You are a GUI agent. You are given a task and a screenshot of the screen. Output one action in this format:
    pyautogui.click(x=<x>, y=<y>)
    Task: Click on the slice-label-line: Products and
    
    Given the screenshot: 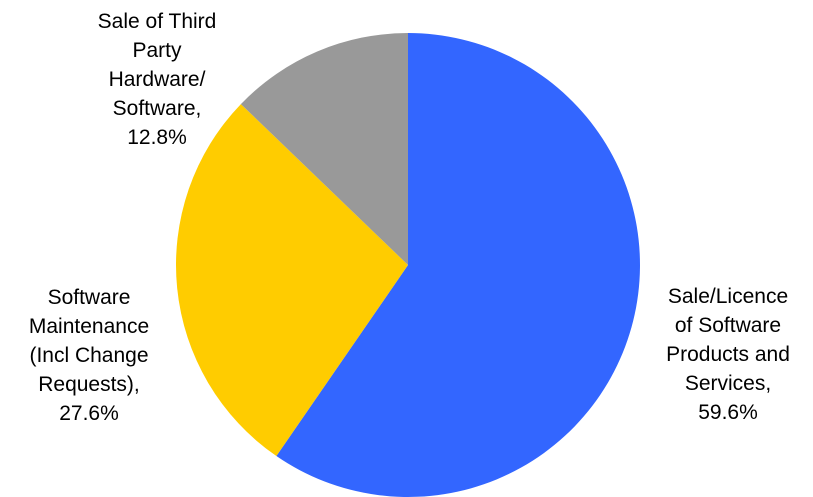 What is the action you would take?
    pyautogui.click(x=728, y=354)
    